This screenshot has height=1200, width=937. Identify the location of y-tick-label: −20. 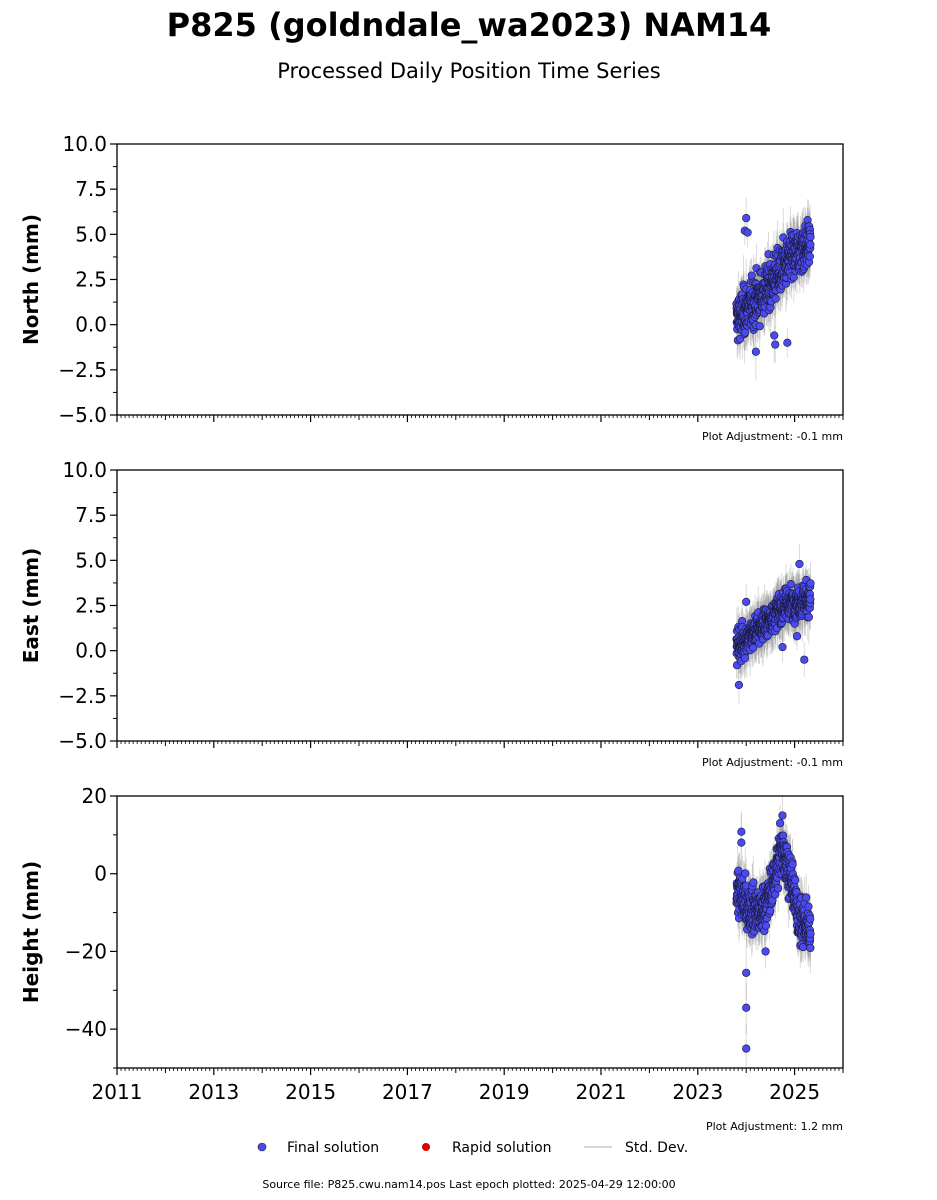
(86, 951).